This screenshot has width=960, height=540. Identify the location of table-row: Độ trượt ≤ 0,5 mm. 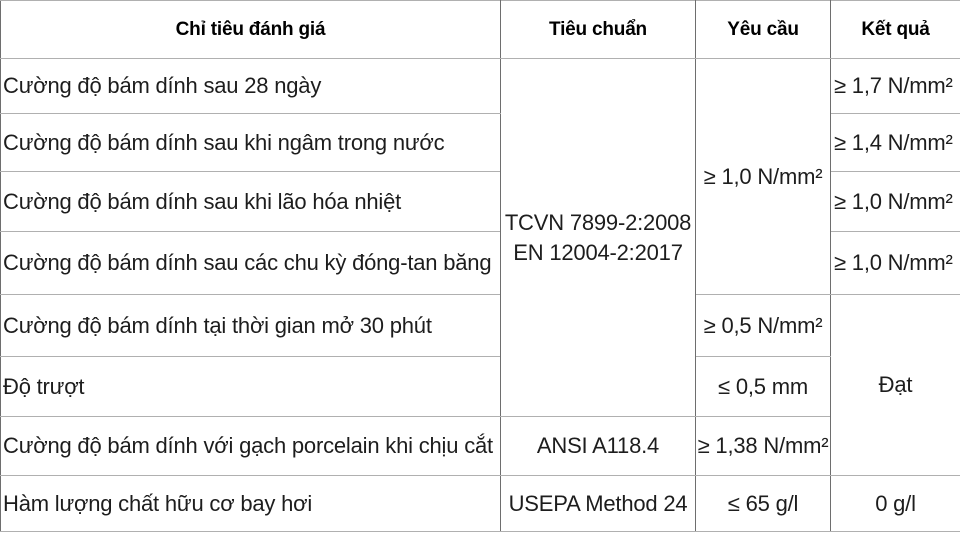
(480, 386).